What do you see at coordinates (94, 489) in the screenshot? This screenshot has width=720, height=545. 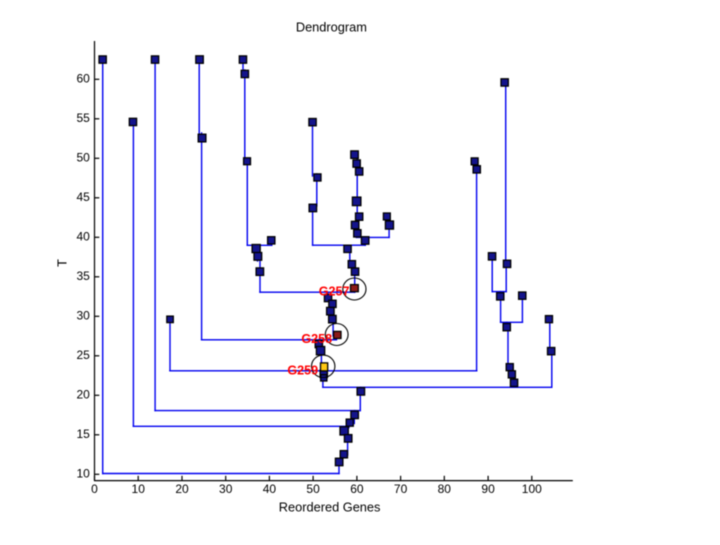 I see `svg-text: 0` at bounding box center [94, 489].